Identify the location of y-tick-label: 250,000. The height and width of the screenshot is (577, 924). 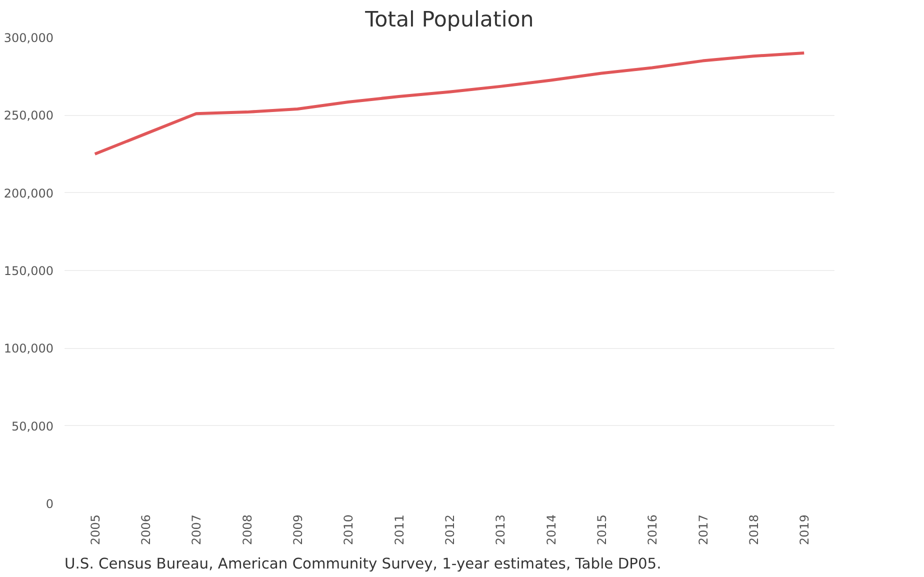
(29, 115).